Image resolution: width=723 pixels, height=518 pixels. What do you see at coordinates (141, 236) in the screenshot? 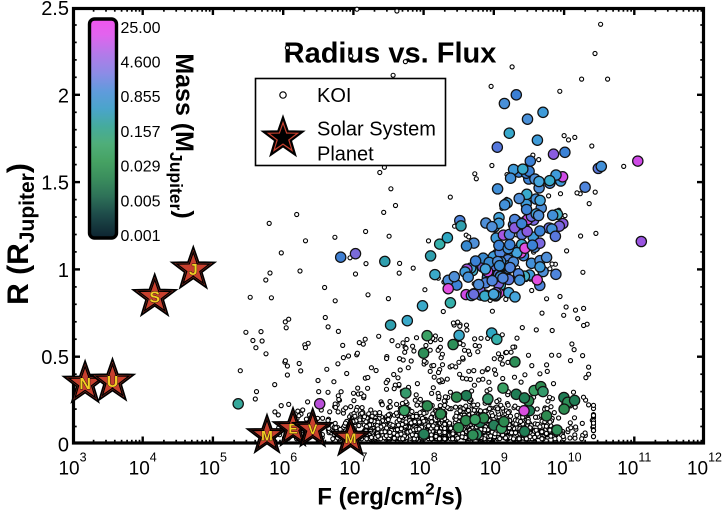
I see `svg-text: 0.001` at bounding box center [141, 236].